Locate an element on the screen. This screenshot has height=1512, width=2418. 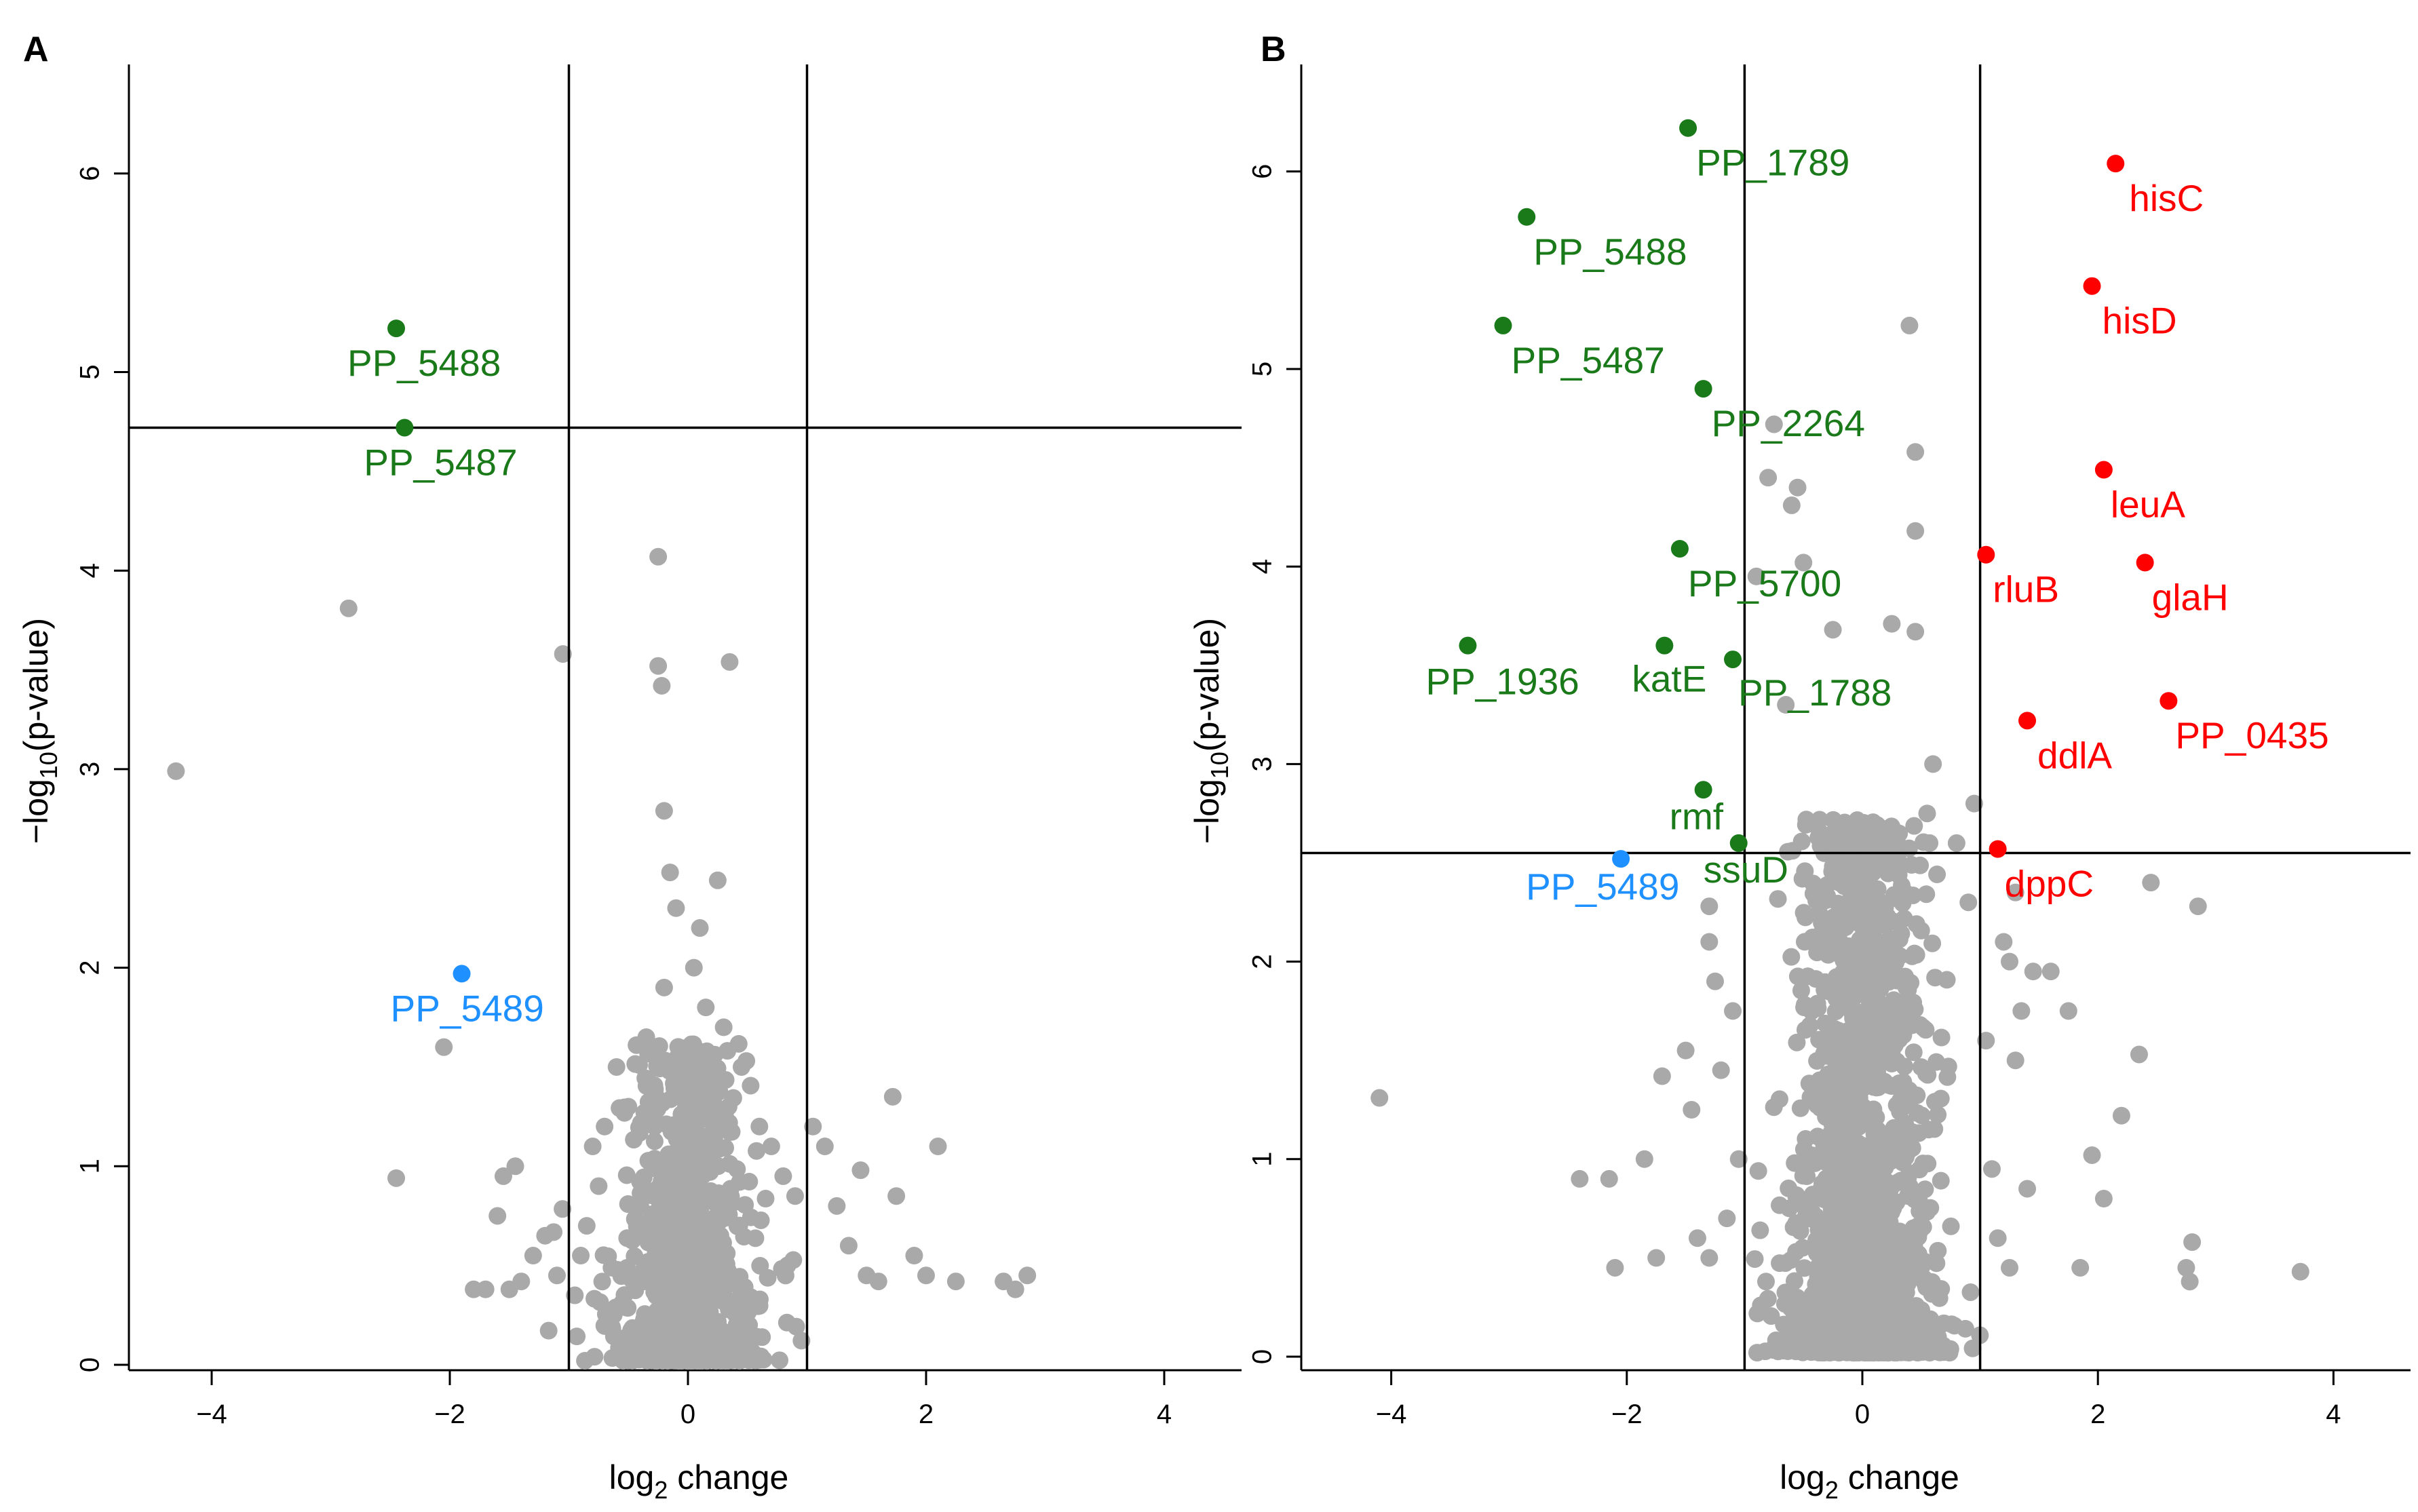
y-tick-label: 3 is located at coordinates (90, 770).